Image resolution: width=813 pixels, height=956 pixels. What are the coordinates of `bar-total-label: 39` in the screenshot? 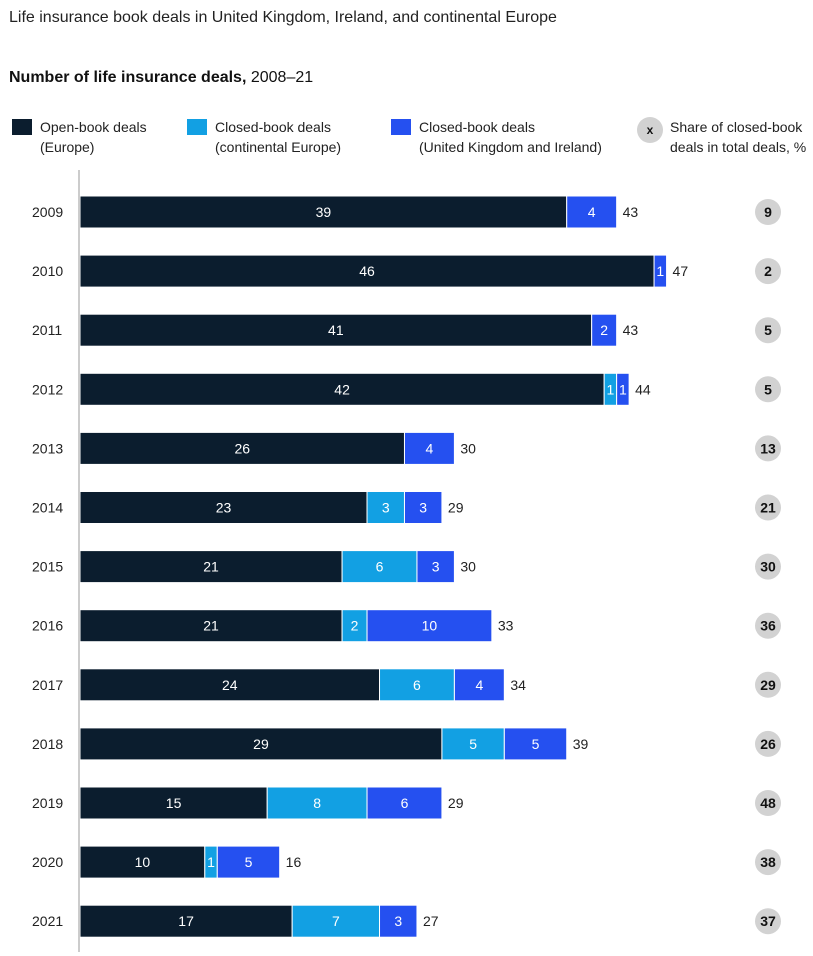 It's located at (581, 744).